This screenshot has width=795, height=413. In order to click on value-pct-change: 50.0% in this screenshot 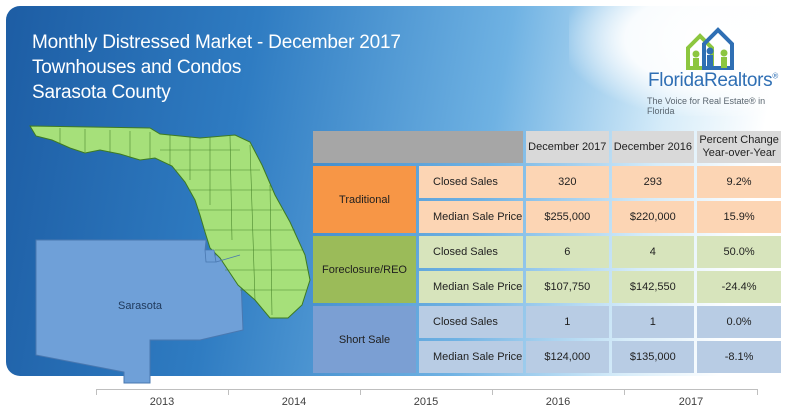, I will do `click(739, 252)`.